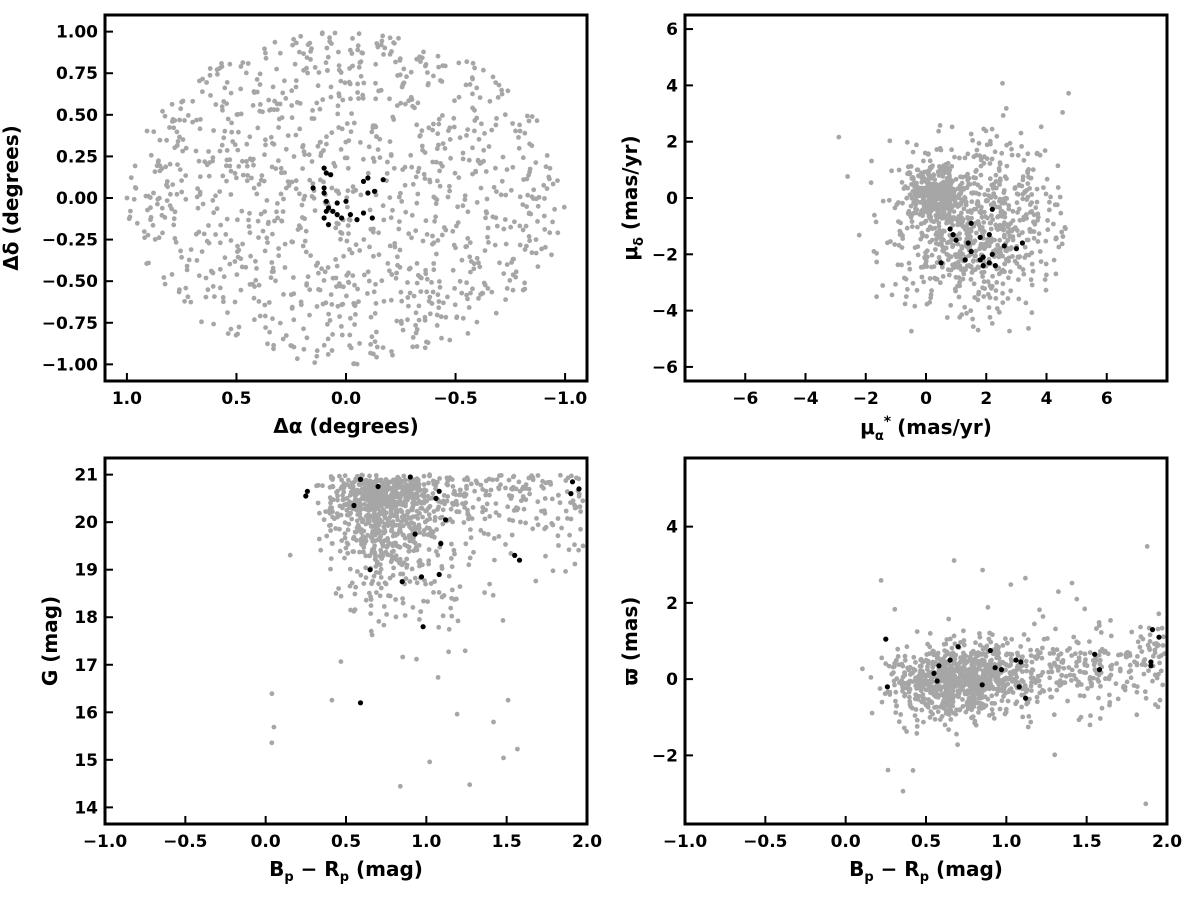  What do you see at coordinates (105, 842) in the screenshot?
I see `x-tick-label: −1.0` at bounding box center [105, 842].